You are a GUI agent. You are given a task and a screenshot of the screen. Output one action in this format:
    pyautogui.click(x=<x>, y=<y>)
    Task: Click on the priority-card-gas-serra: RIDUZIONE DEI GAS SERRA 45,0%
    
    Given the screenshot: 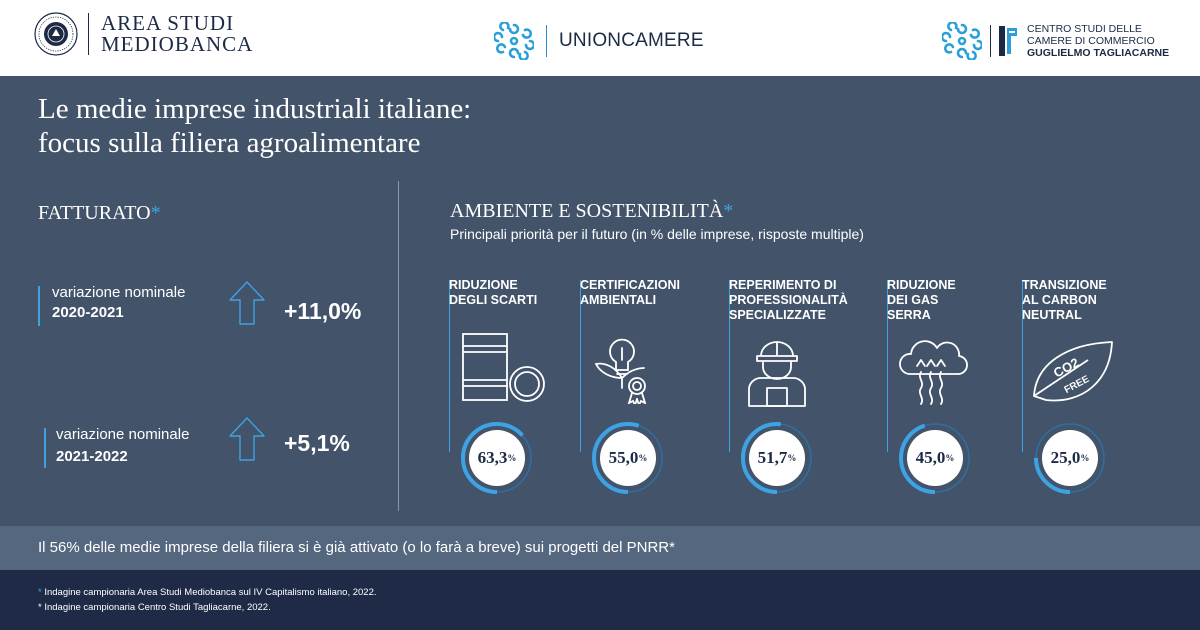 What is the action you would take?
    pyautogui.click(x=957, y=386)
    